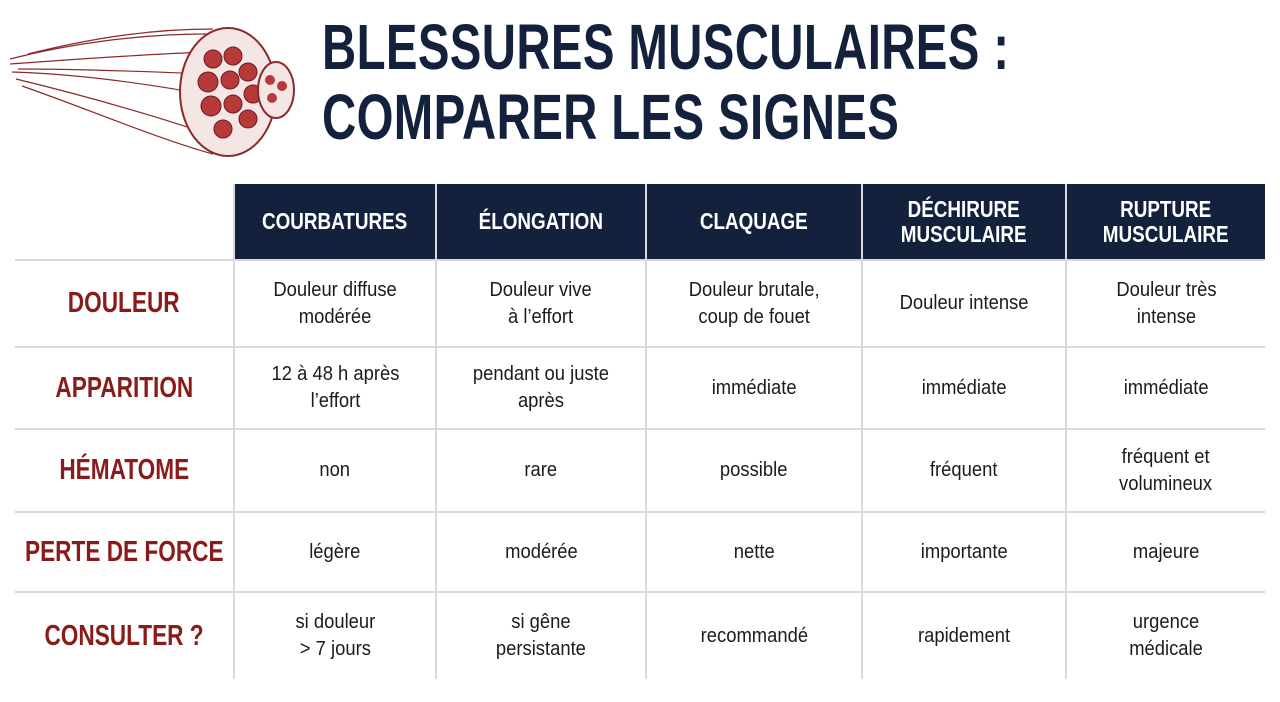  I want to click on table-cell-text: urgence médicale, so click(1166, 635).